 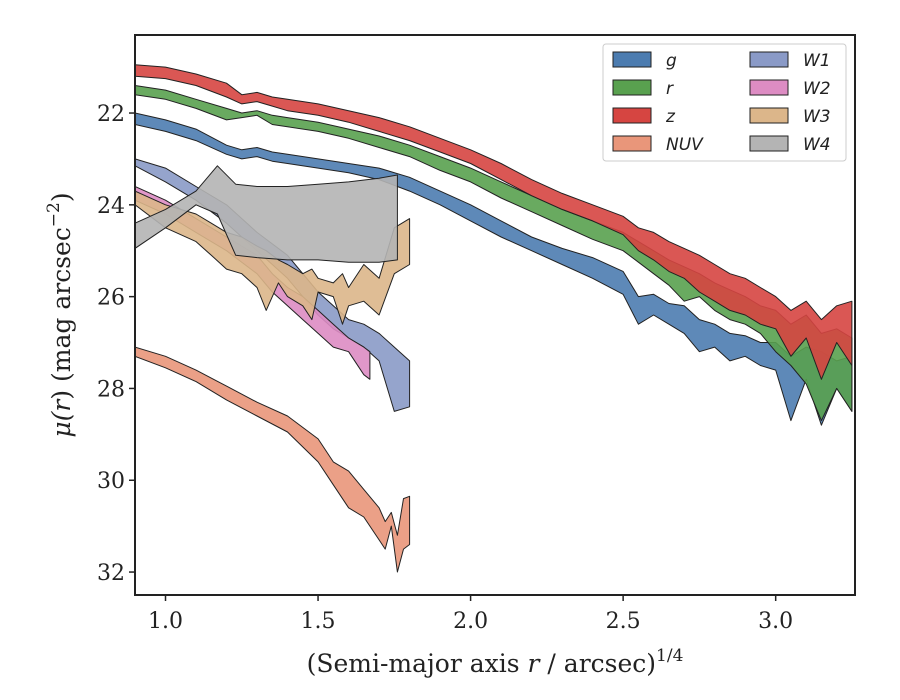 What do you see at coordinates (165, 621) in the screenshot?
I see `x-tick-label: 1.0` at bounding box center [165, 621].